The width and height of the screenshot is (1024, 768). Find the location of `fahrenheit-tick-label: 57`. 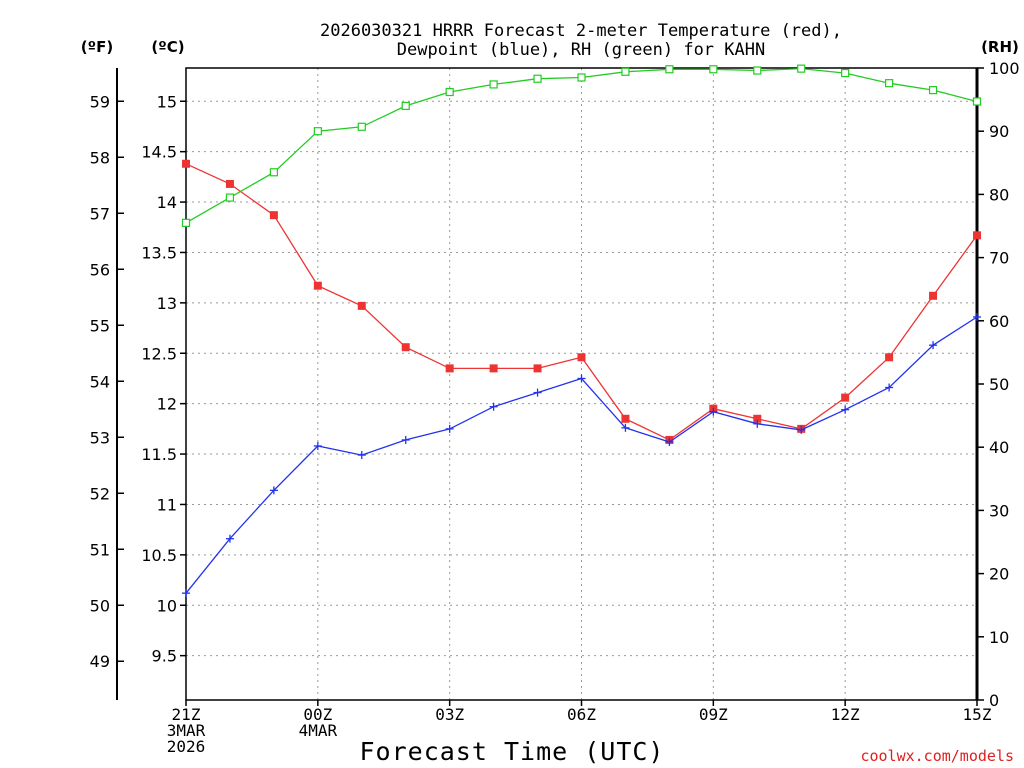

fahrenheit-tick-label: 57 is located at coordinates (100, 213).